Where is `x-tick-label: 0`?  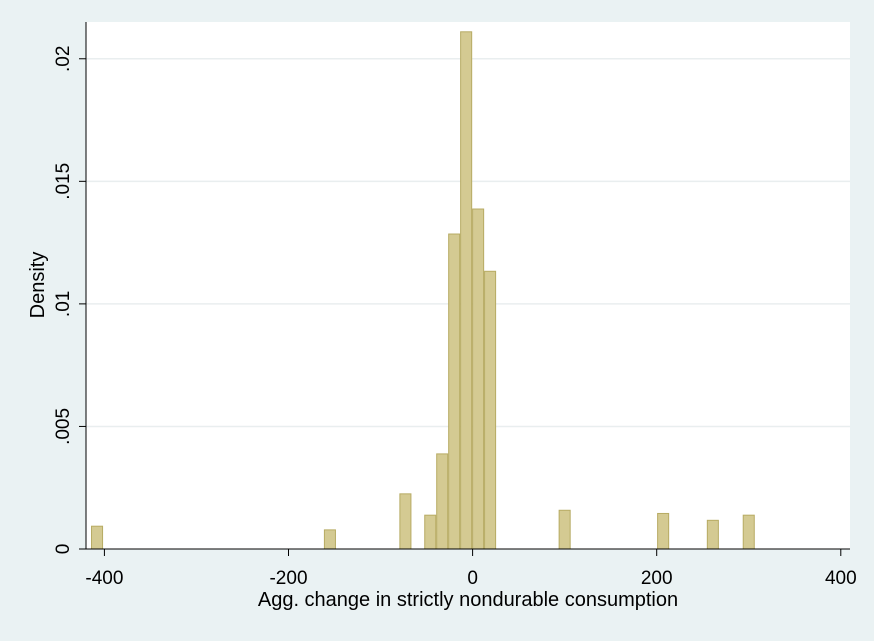
x-tick-label: 0 is located at coordinates (472, 578).